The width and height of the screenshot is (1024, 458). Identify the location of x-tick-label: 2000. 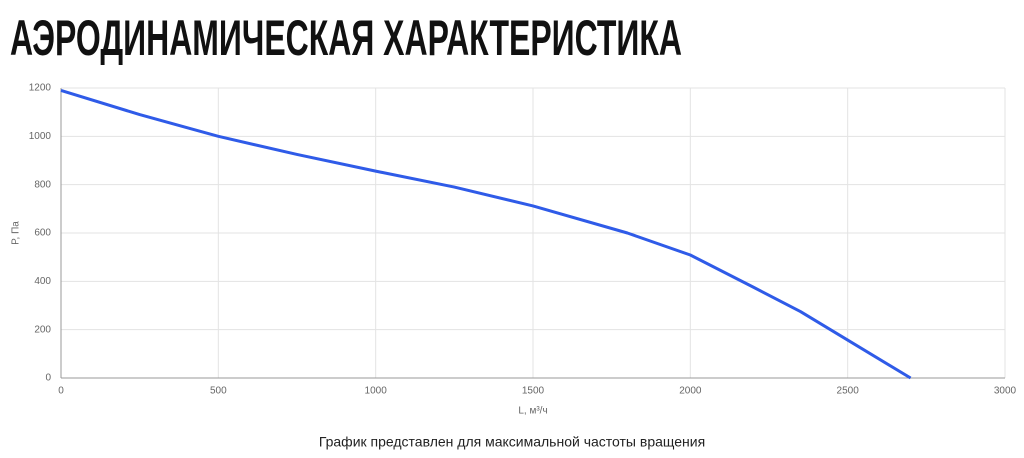
(690, 391).